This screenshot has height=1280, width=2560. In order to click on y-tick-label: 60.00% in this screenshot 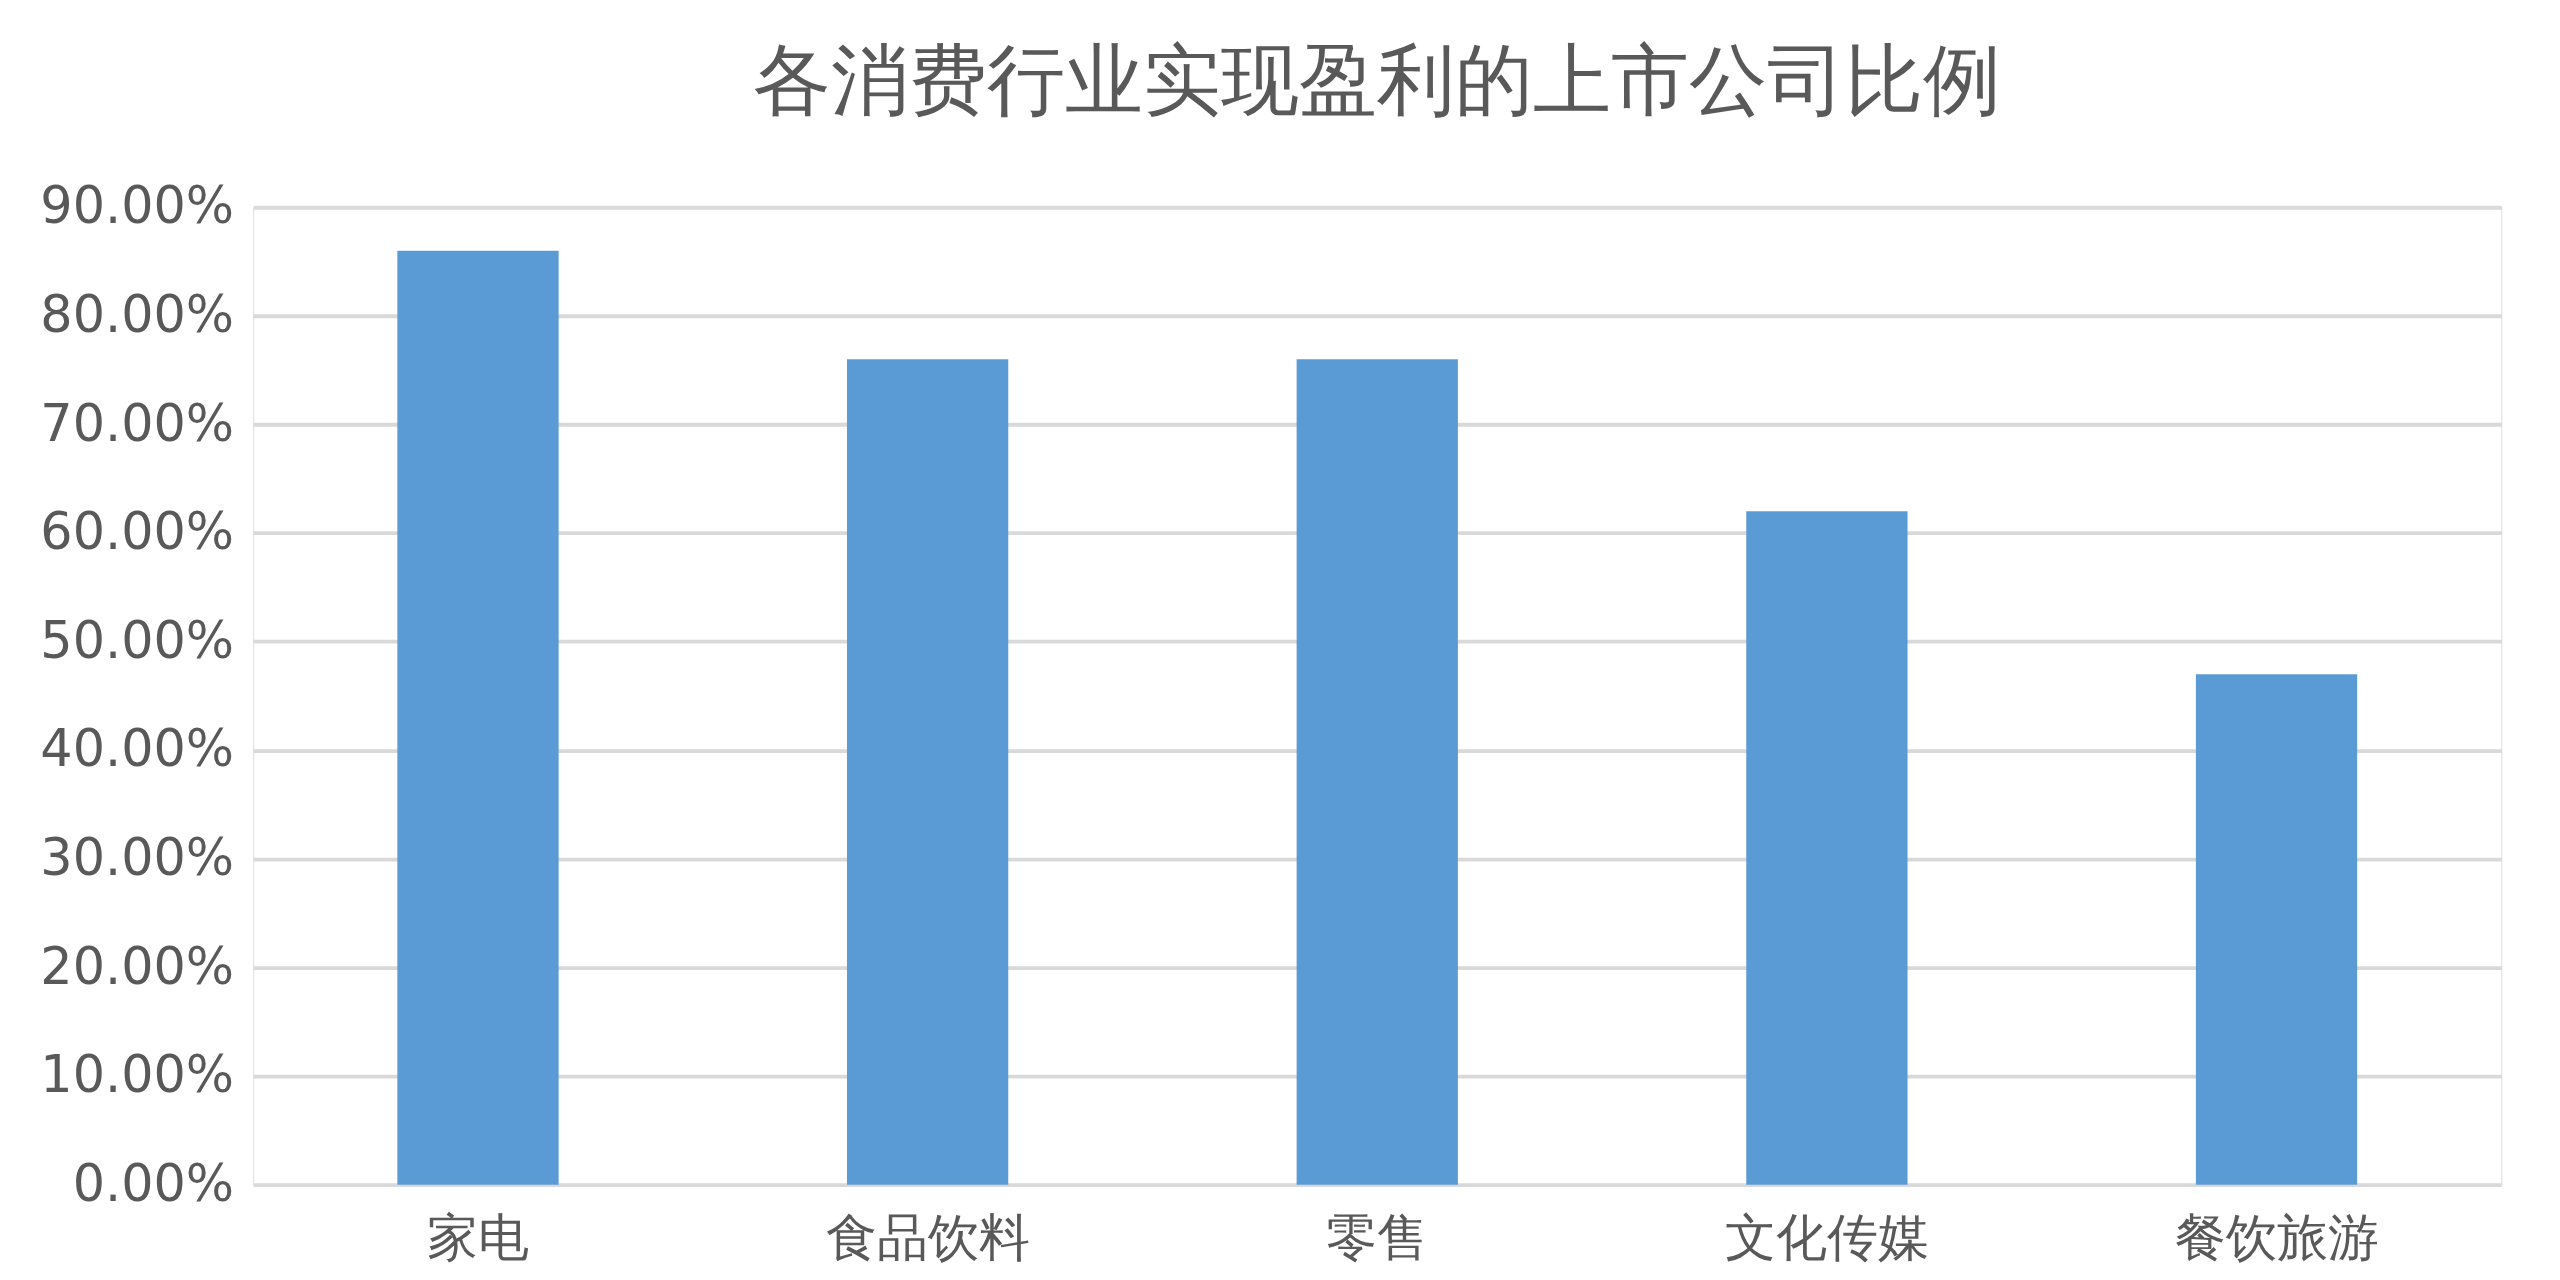, I will do `click(137, 532)`.